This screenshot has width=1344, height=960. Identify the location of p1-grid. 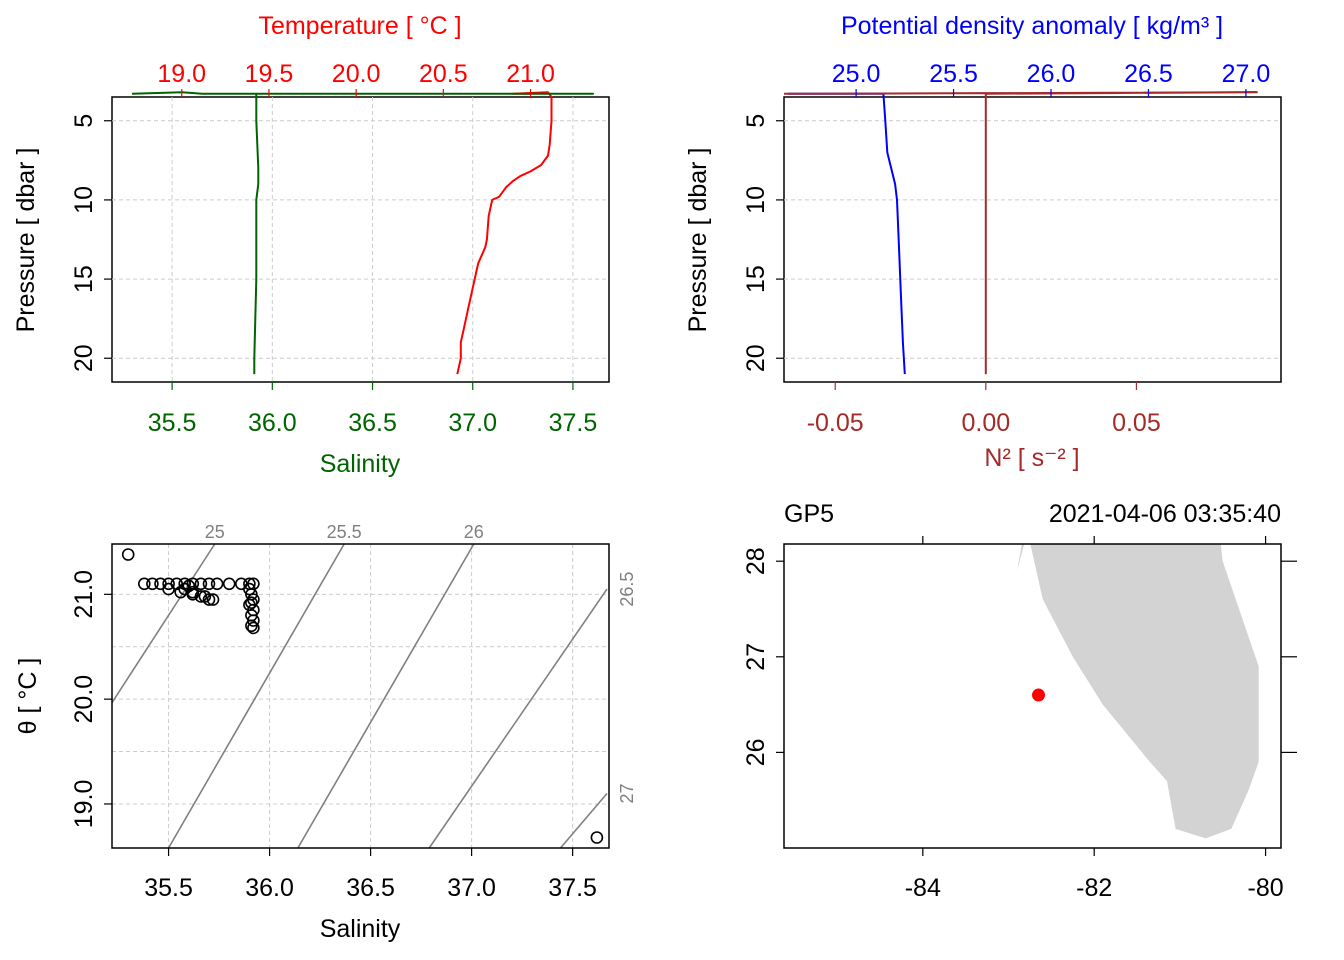
(360, 239).